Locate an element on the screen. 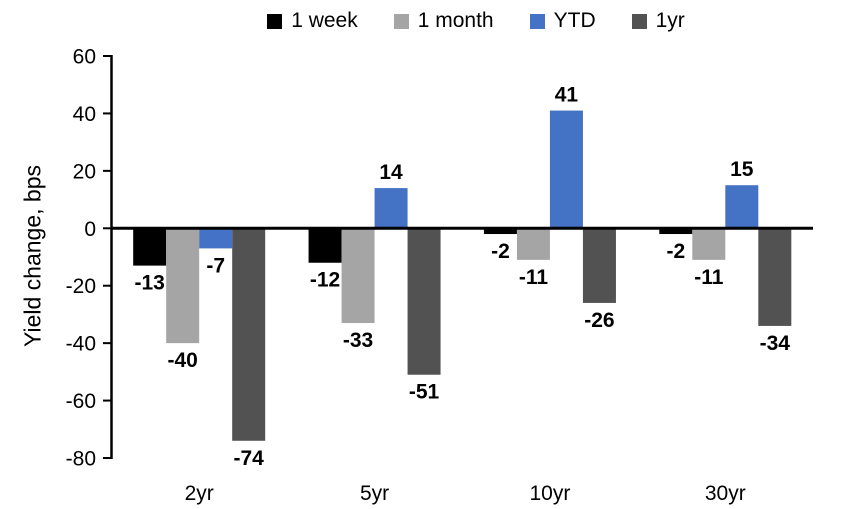 This screenshot has height=509, width=852. y-tick-label-40: 40 is located at coordinates (84, 114).